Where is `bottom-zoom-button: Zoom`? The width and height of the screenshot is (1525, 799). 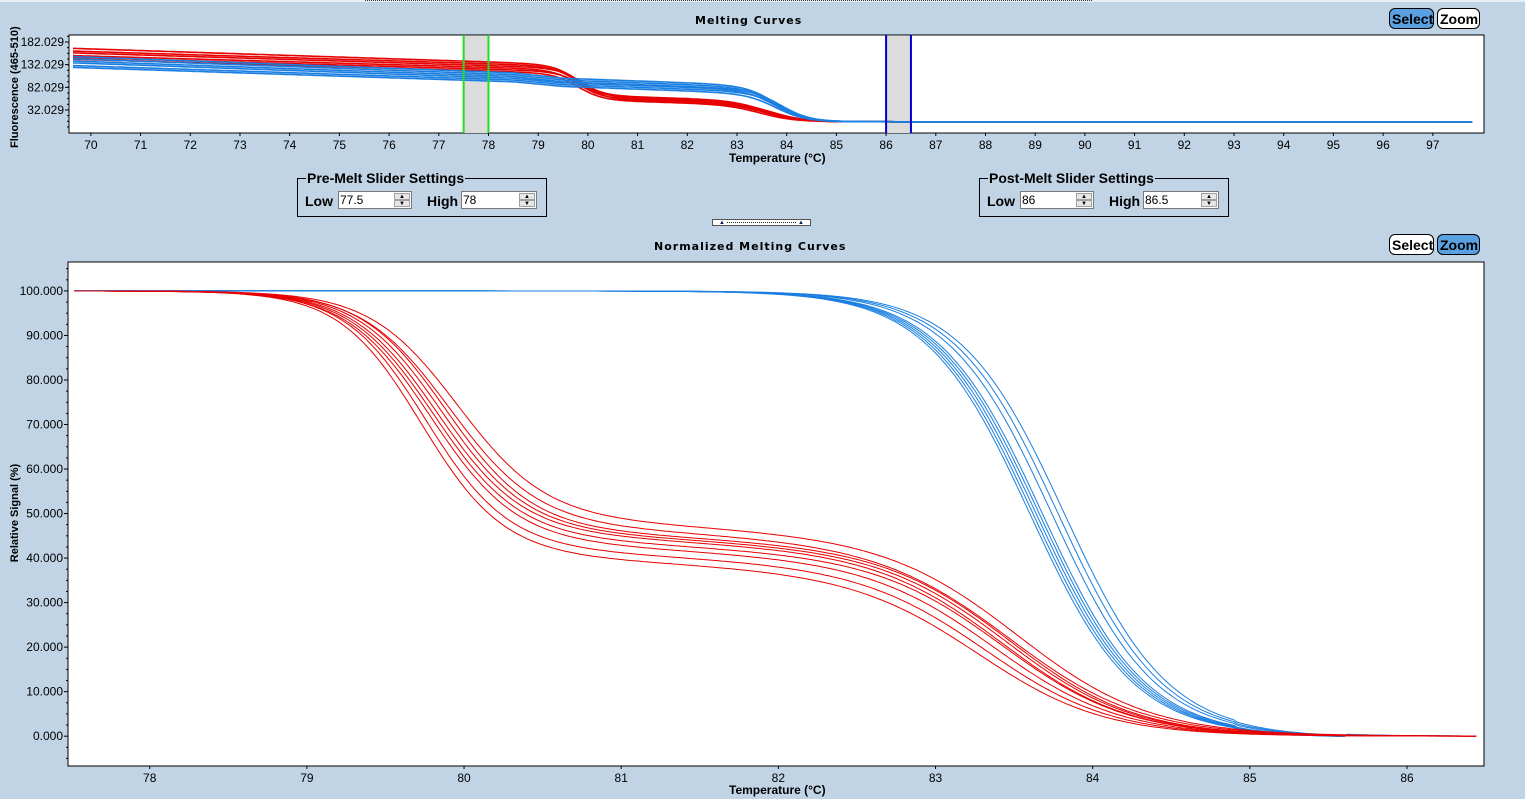
bottom-zoom-button: Zoom is located at coordinates (1458, 244).